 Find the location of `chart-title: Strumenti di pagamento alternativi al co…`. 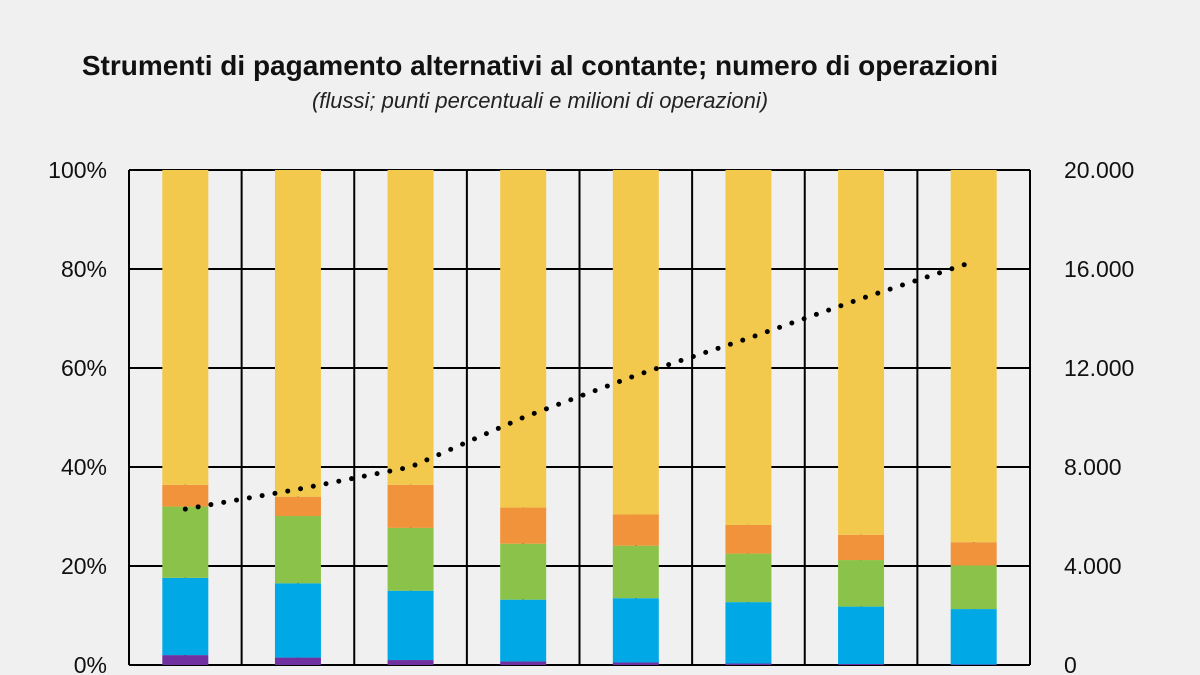

chart-title: Strumenti di pagamento alternativi al co… is located at coordinates (540, 65).